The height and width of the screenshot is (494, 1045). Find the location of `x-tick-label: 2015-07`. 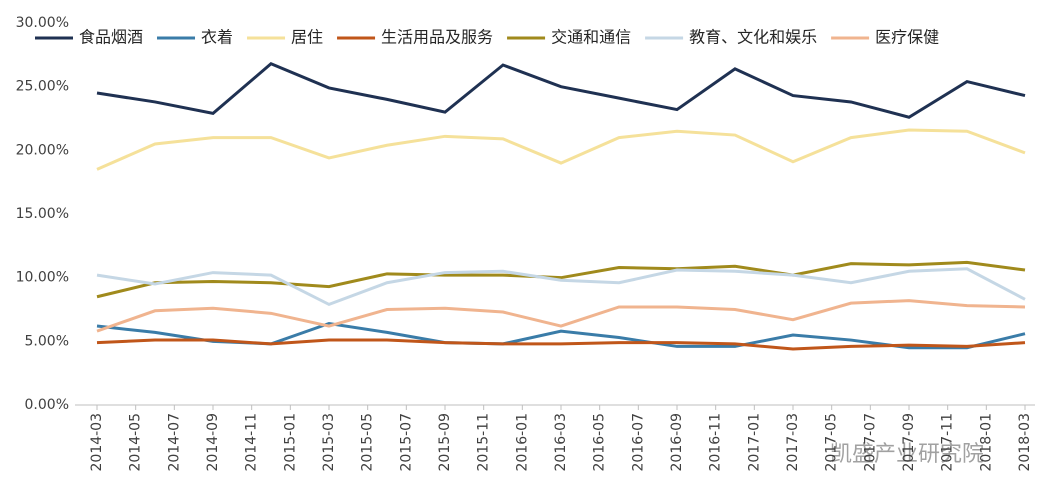

x-tick-label: 2015-07 is located at coordinates (406, 442).